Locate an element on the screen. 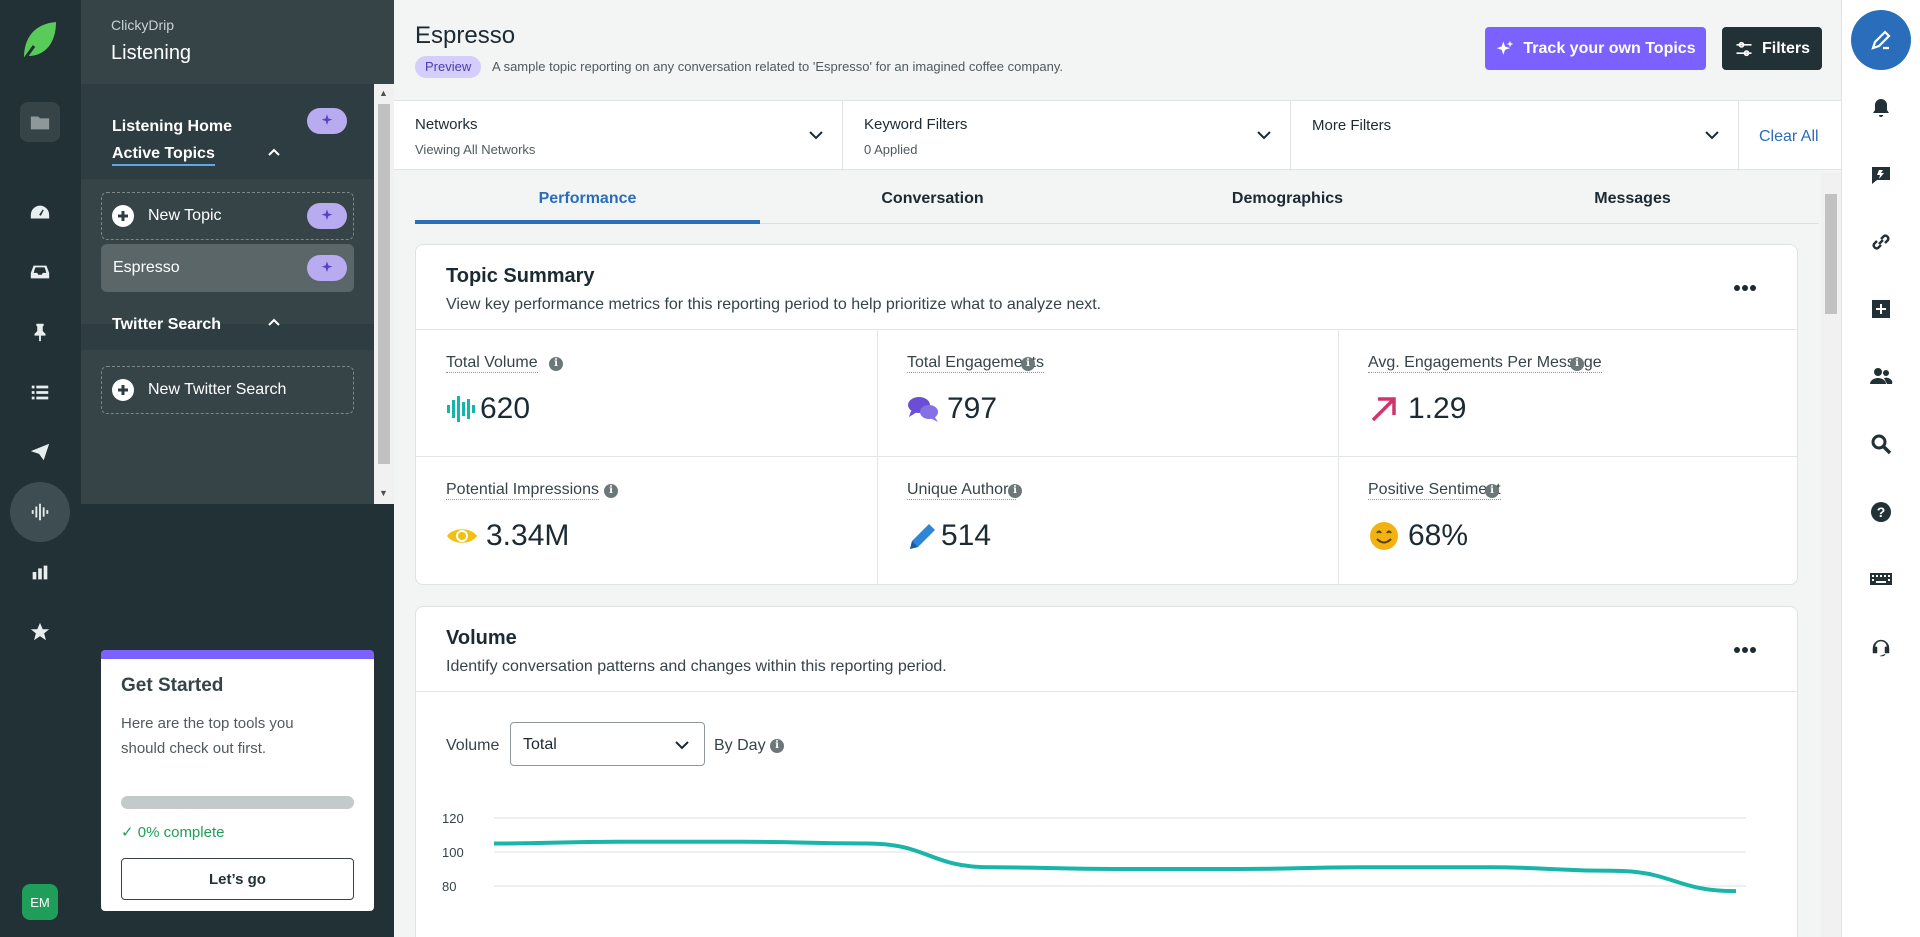  networks-filter-value: Viewing All Networks is located at coordinates (475, 149).